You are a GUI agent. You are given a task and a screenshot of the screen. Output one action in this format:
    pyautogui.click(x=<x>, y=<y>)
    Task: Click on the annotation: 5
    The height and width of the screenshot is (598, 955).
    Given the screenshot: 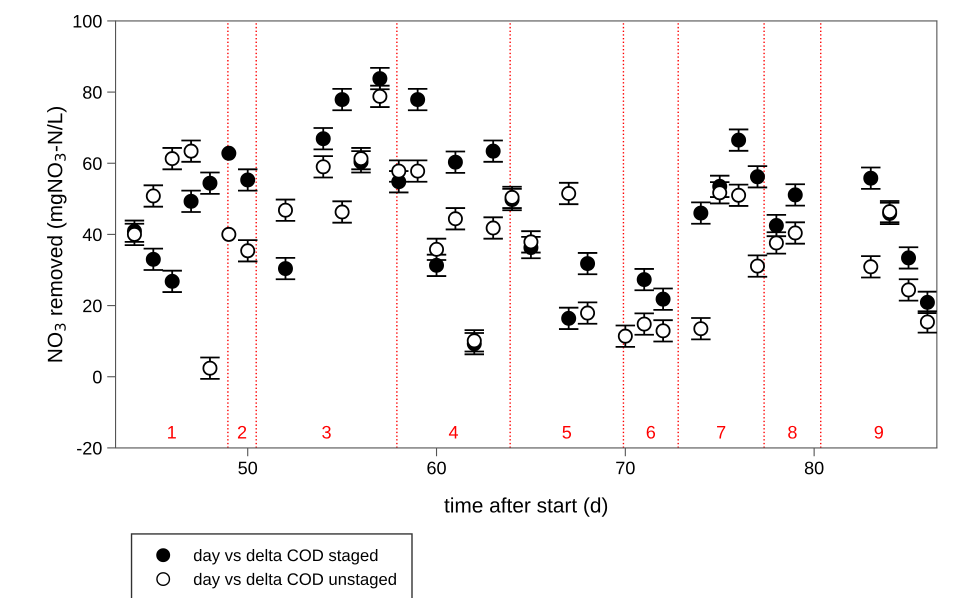 What is the action you would take?
    pyautogui.click(x=567, y=432)
    